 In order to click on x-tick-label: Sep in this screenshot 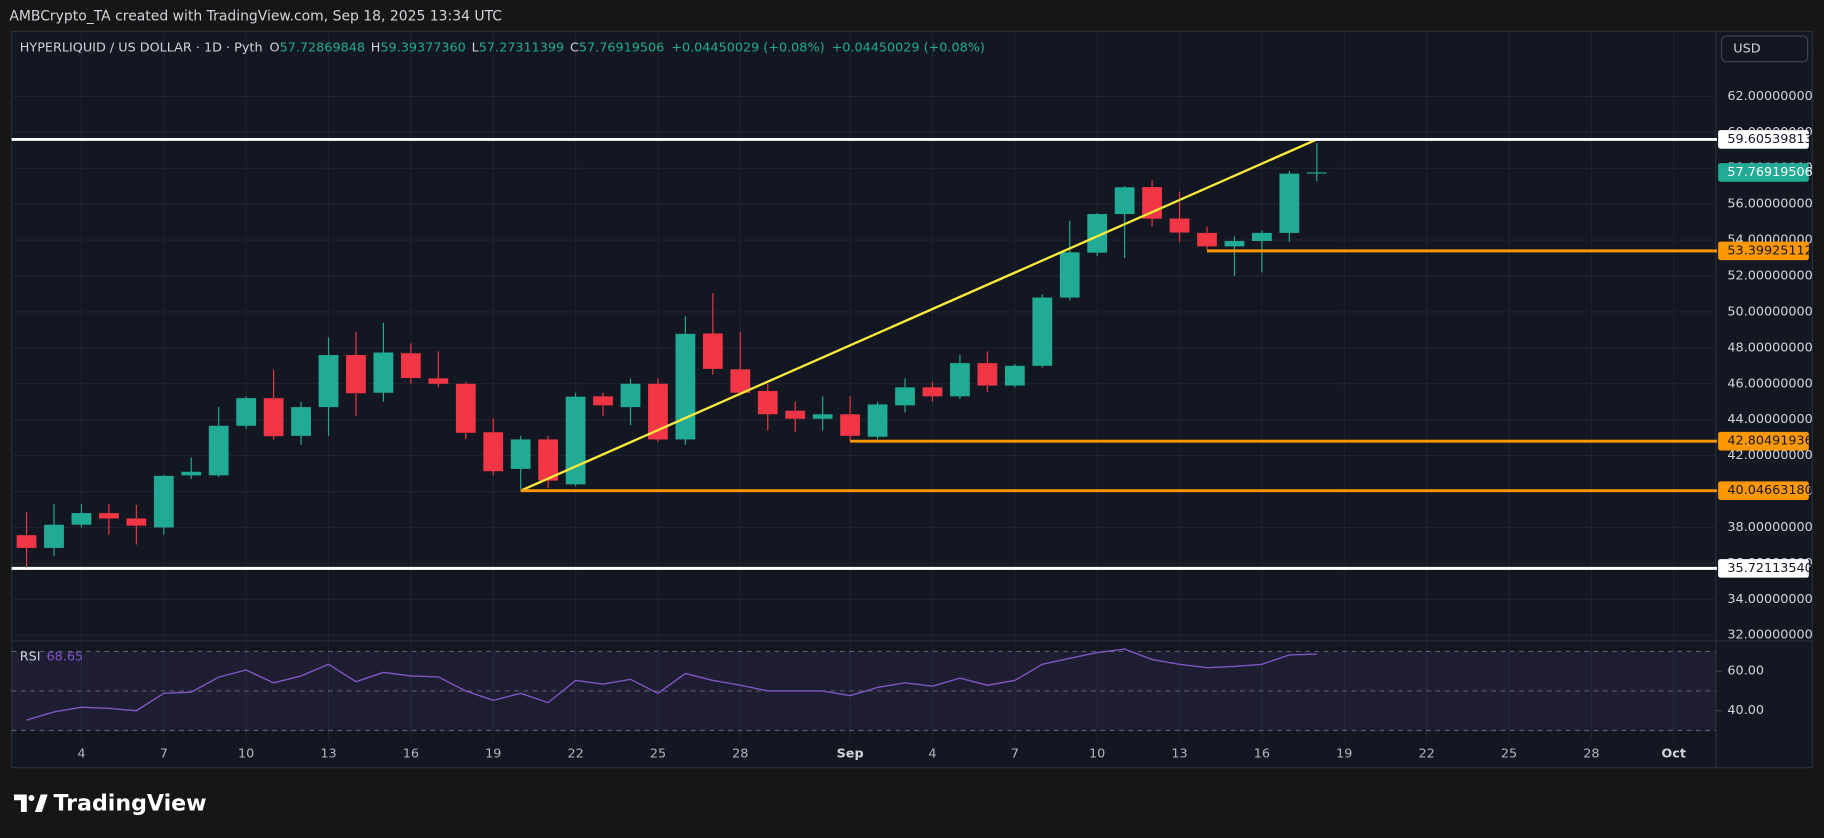, I will do `click(850, 753)`.